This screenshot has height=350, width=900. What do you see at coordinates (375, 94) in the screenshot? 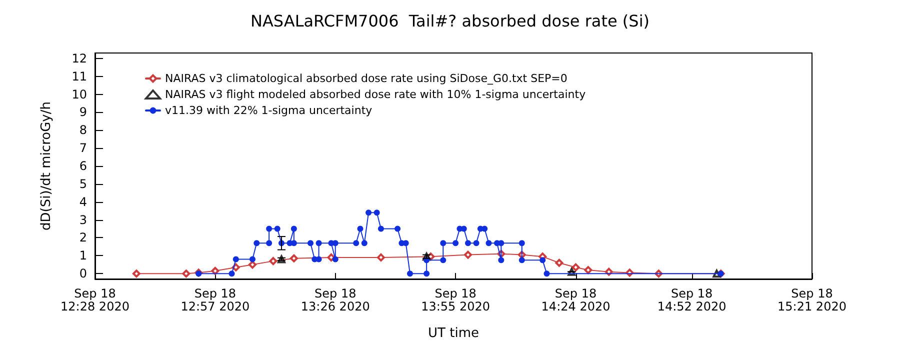
I see `legend-label: NAIRAS v3 flight modeled absorbed dose rate with 10% 1-sigma uncertainty` at bounding box center [375, 94].